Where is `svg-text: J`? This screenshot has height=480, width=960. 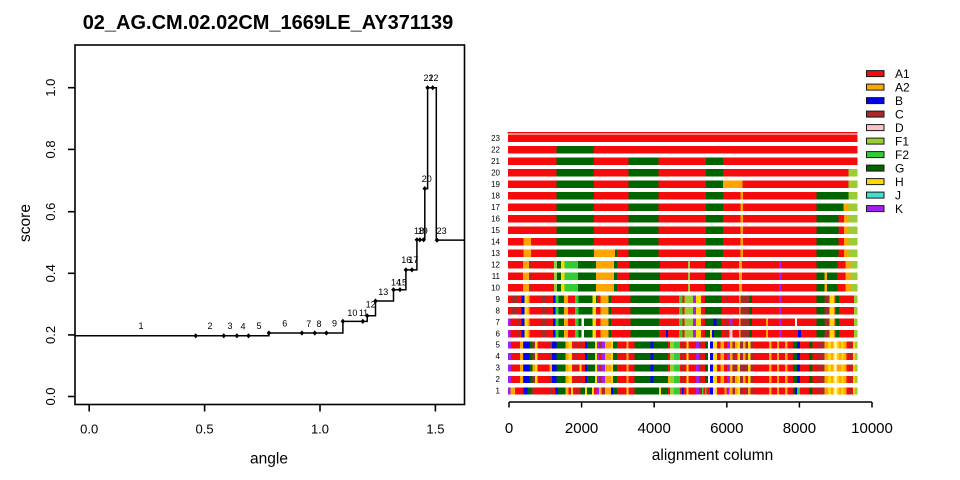 svg-text: J is located at coordinates (898, 195).